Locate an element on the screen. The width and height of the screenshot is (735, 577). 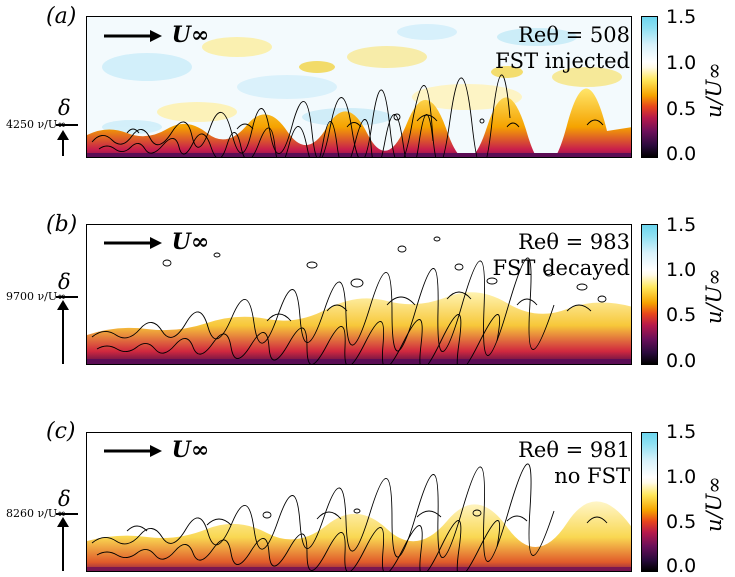
delta-marker-c: δ 8260 ν/U∞ is located at coordinates (43, 529).